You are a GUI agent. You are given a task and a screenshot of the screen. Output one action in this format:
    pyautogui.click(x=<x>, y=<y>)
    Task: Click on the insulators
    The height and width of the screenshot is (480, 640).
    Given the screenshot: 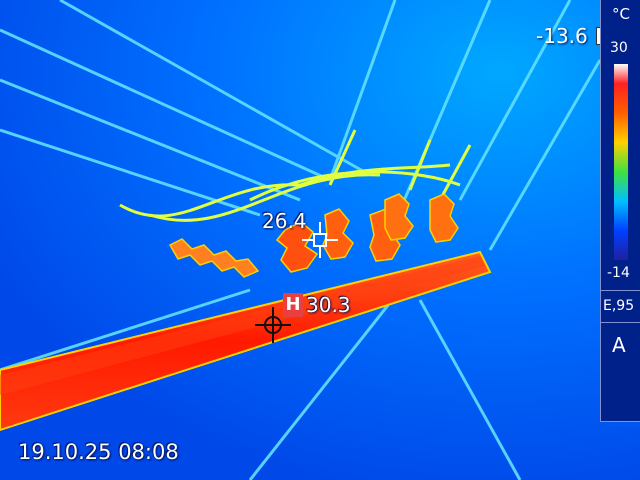 What is the action you would take?
    pyautogui.click(x=313, y=235)
    